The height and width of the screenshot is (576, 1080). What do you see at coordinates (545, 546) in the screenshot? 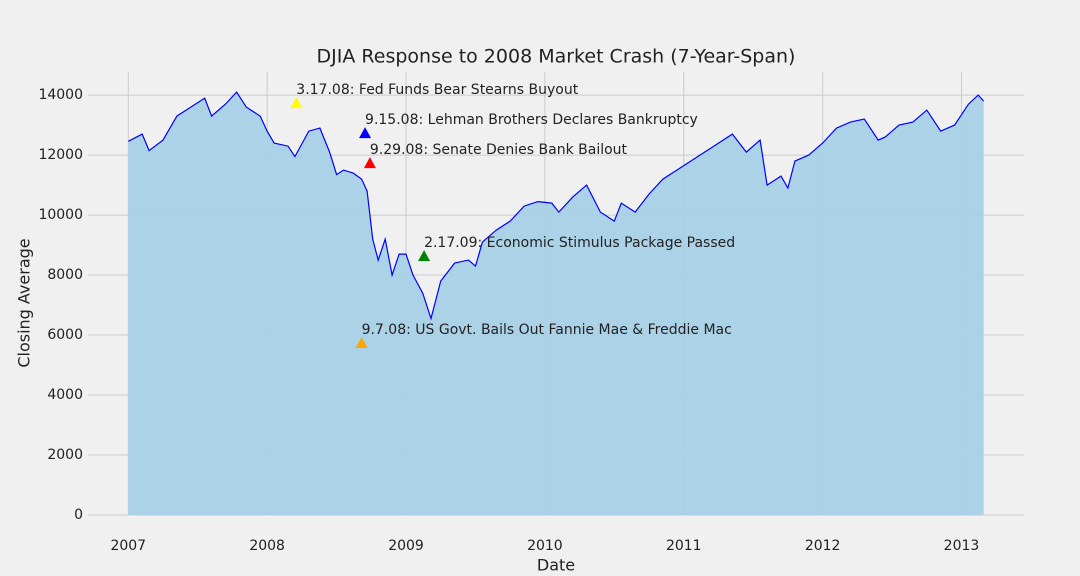
I see `x-tick-label: 2010` at bounding box center [545, 546].